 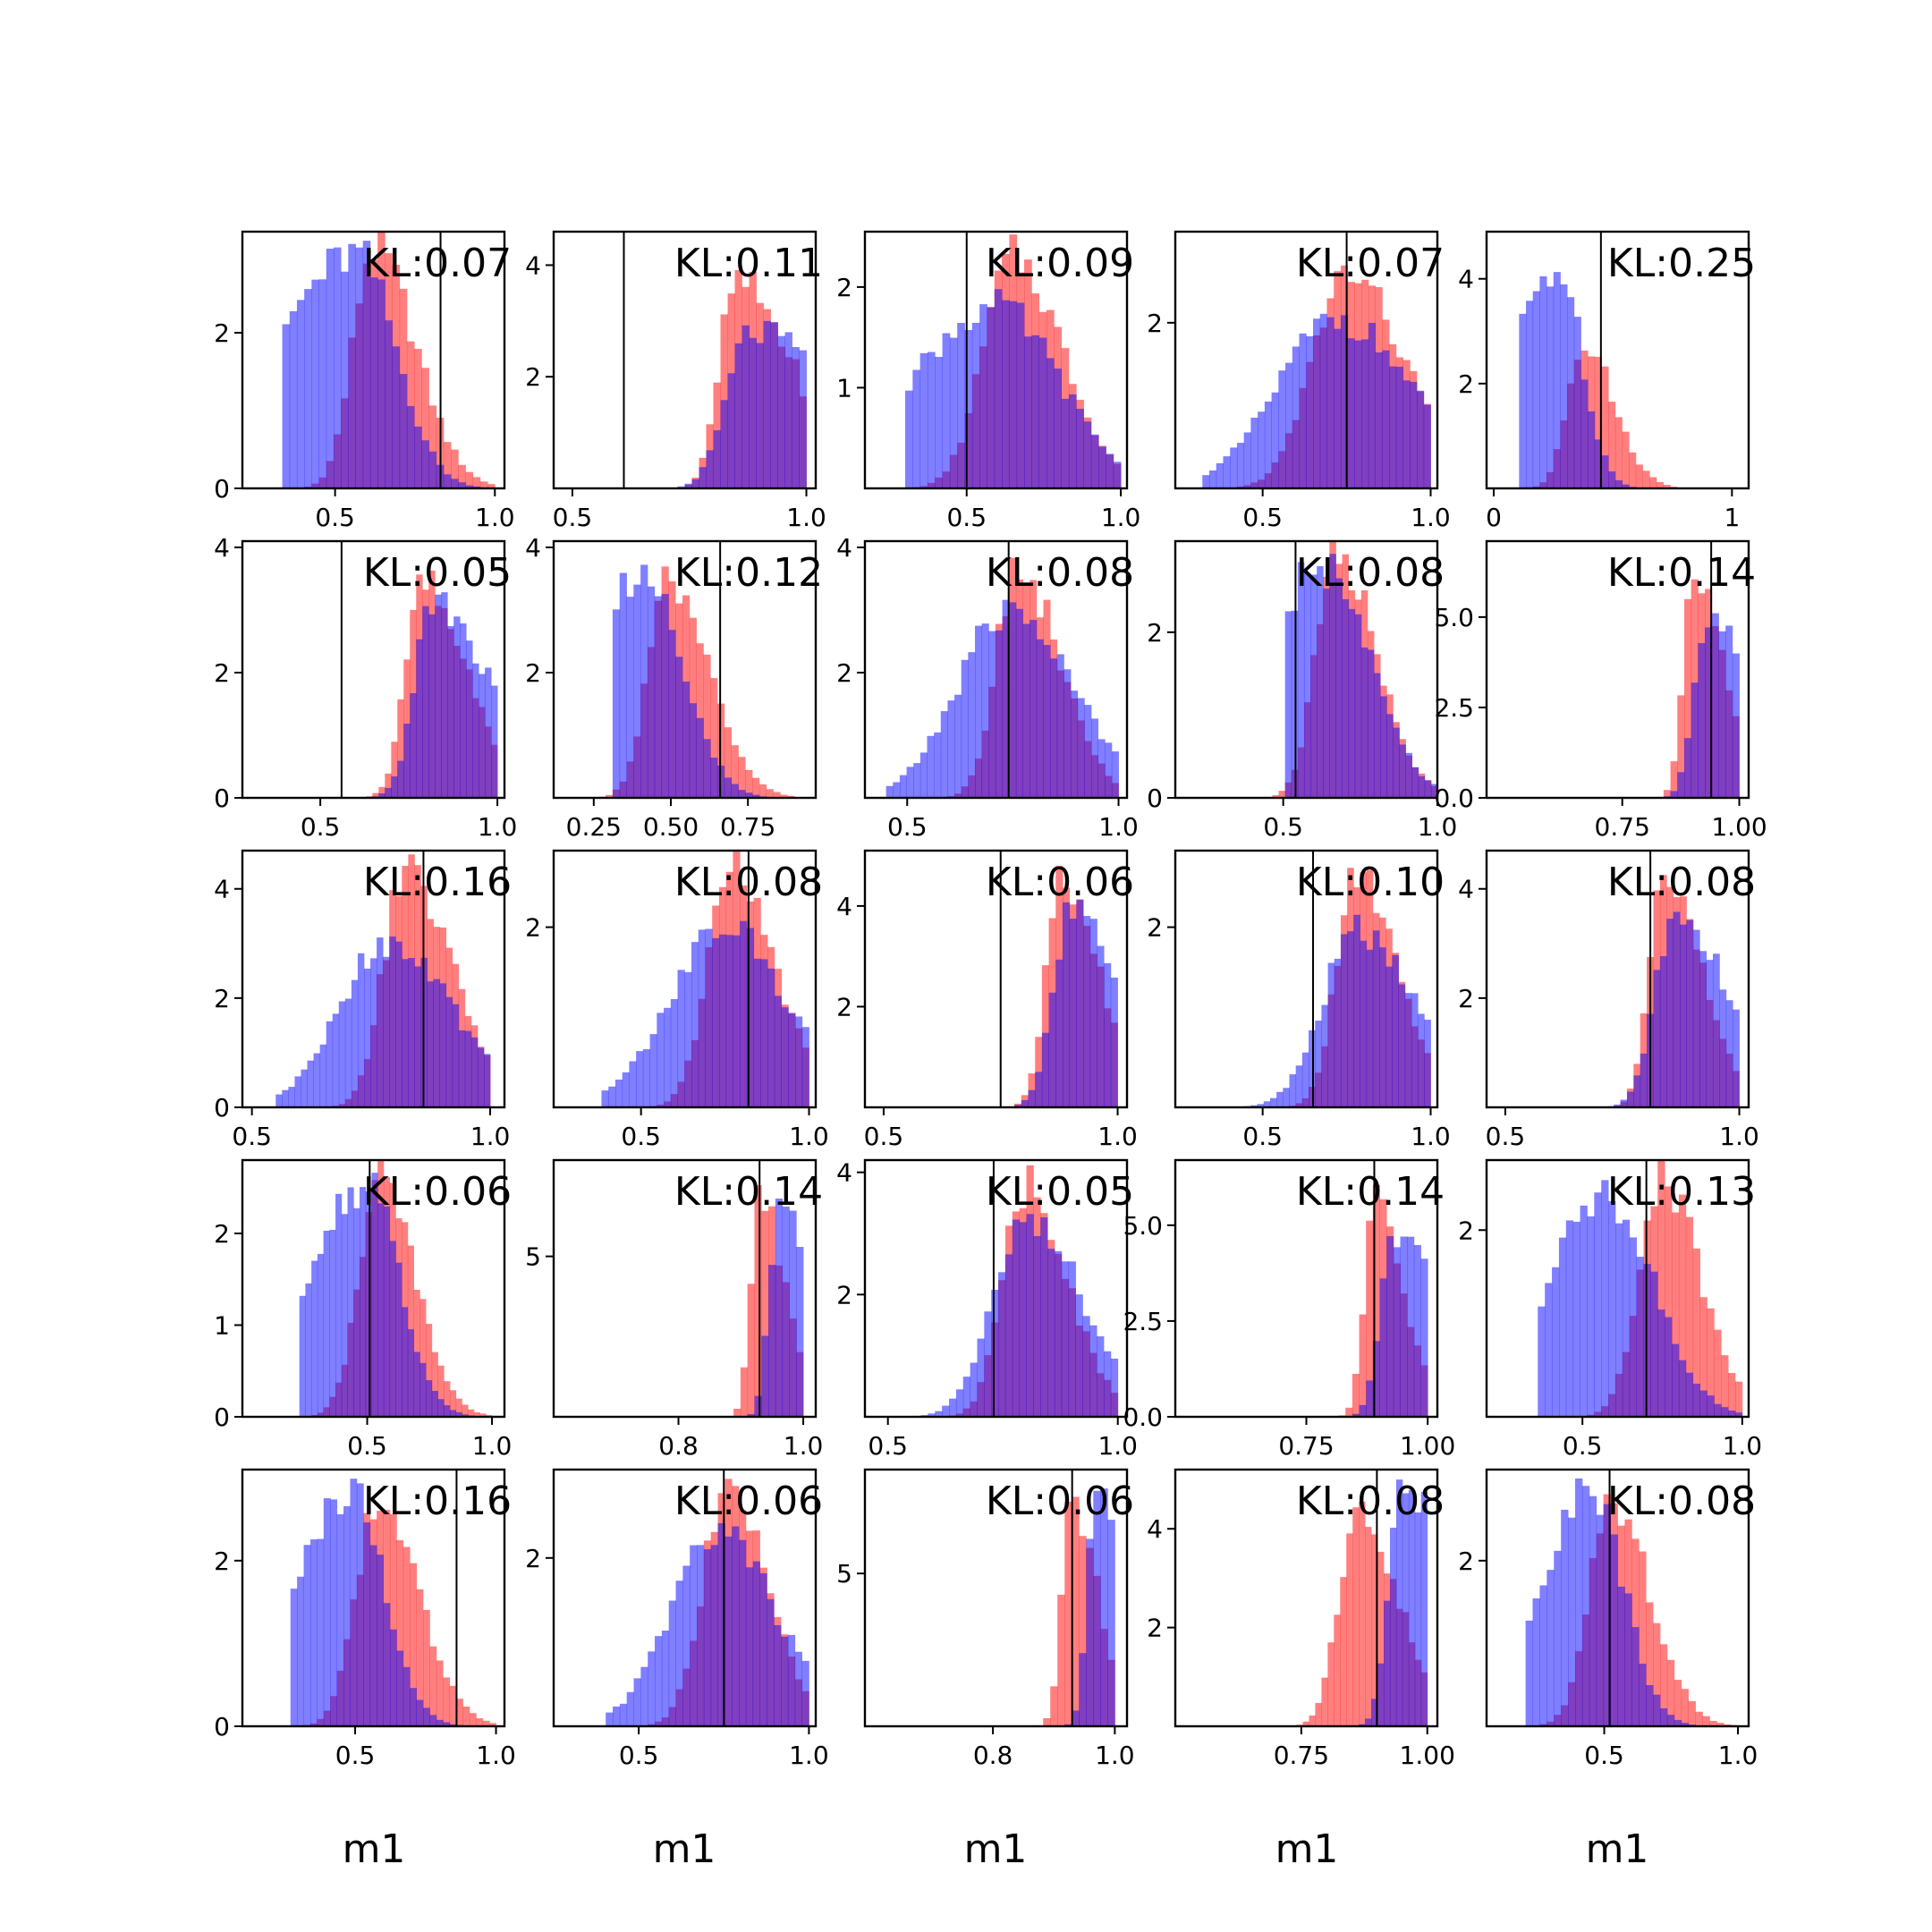 What do you see at coordinates (987, 1309) in the screenshot?
I see `panel-r4-c3: 0.5 1.0 2 4 KL:0.05` at bounding box center [987, 1309].